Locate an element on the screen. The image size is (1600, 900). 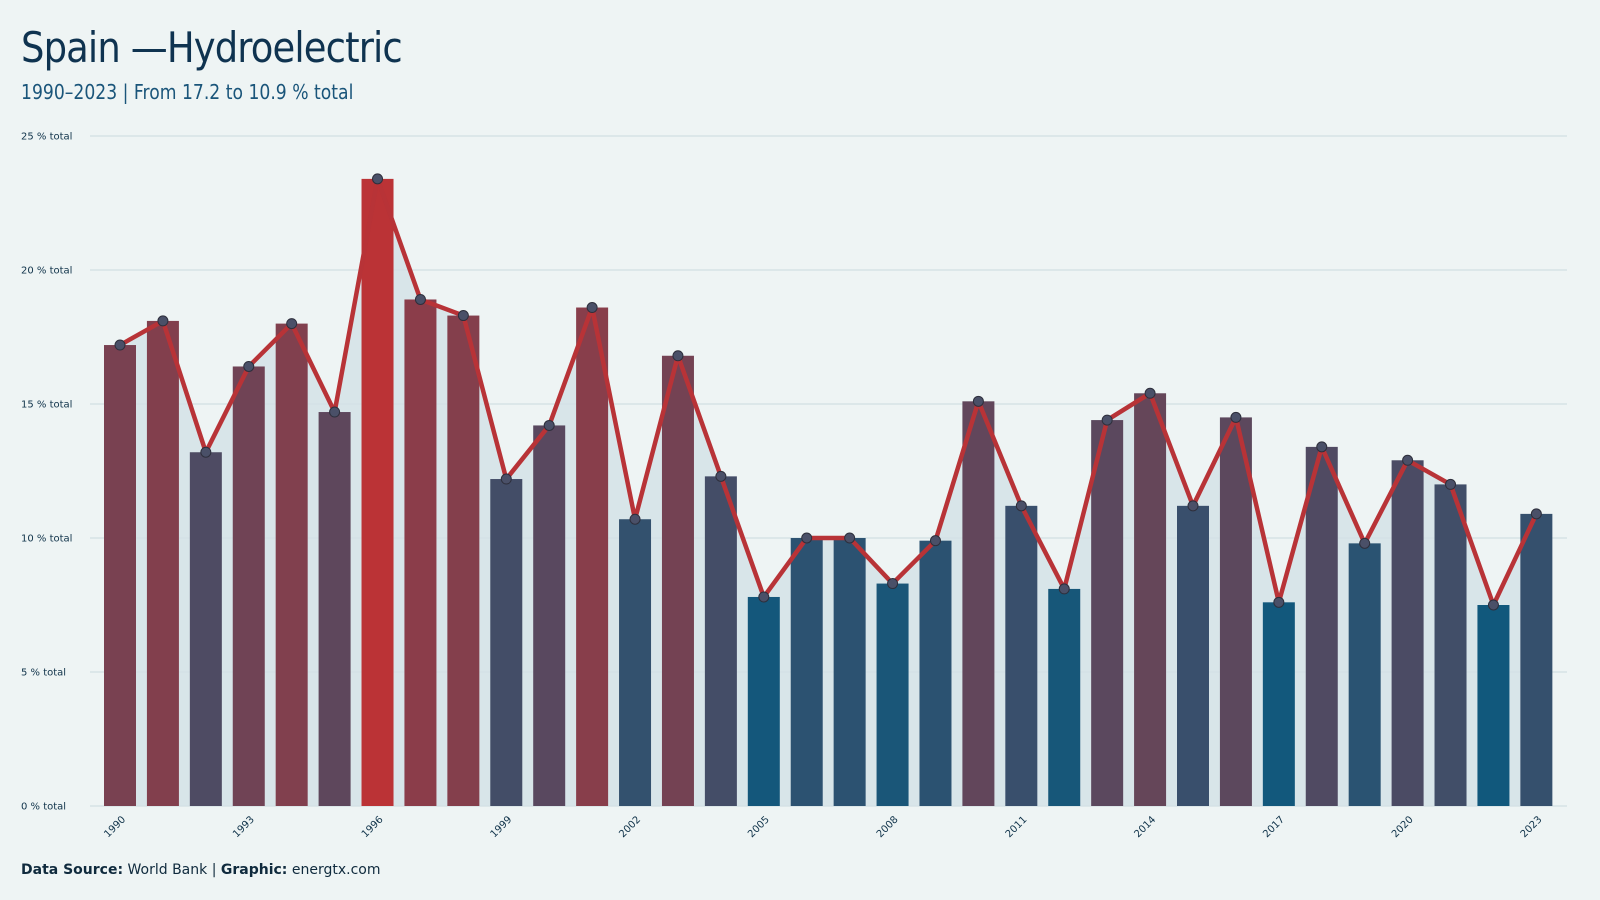
chart-title: Spain —Hydroelectric is located at coordinates (212, 47).